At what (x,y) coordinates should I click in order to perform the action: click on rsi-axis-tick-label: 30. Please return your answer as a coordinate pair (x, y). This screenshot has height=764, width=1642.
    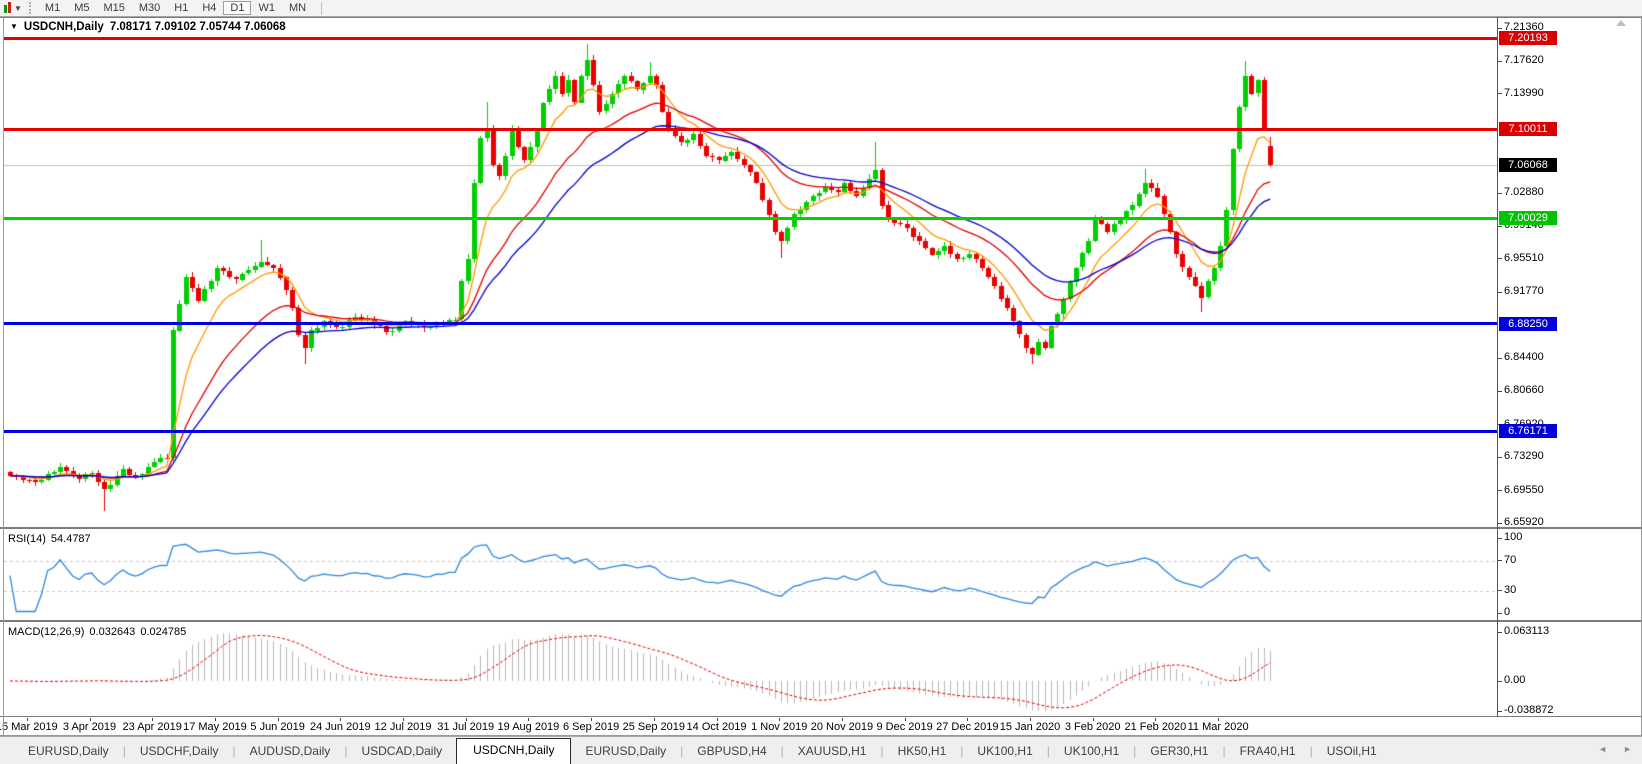
    Looking at the image, I should click on (1510, 589).